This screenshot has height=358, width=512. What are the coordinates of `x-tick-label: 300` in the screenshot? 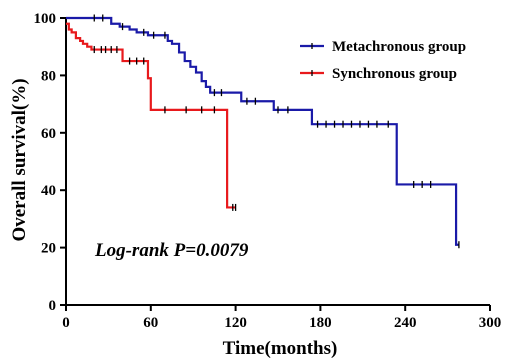 It's located at (490, 323).